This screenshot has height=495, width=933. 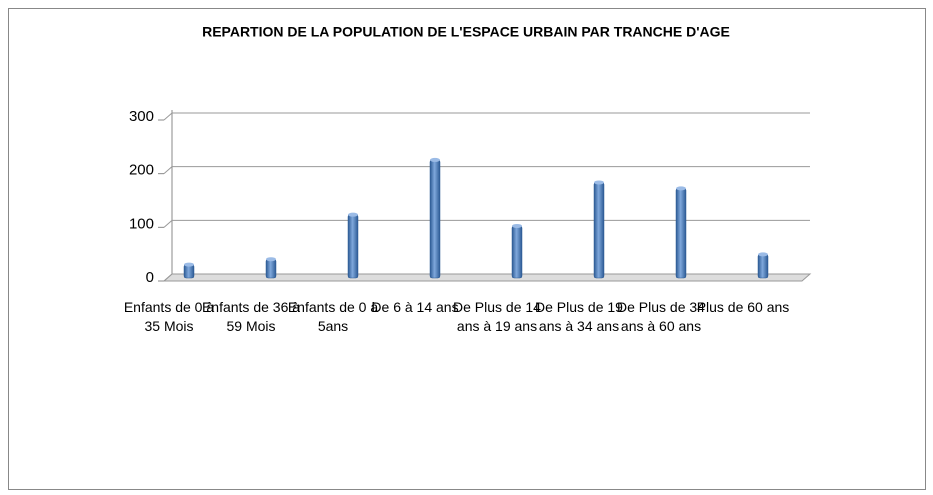 What do you see at coordinates (333, 316) in the screenshot?
I see `x-tick-label: Enfants de 0 à 5ans` at bounding box center [333, 316].